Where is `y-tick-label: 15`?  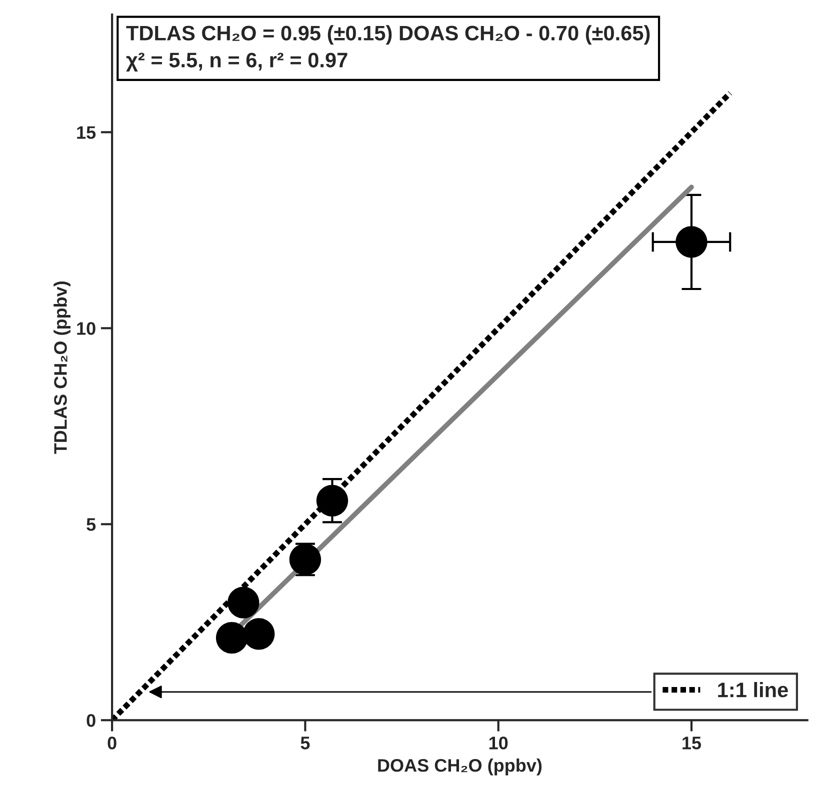
y-tick-label: 15 is located at coordinates (86, 132).